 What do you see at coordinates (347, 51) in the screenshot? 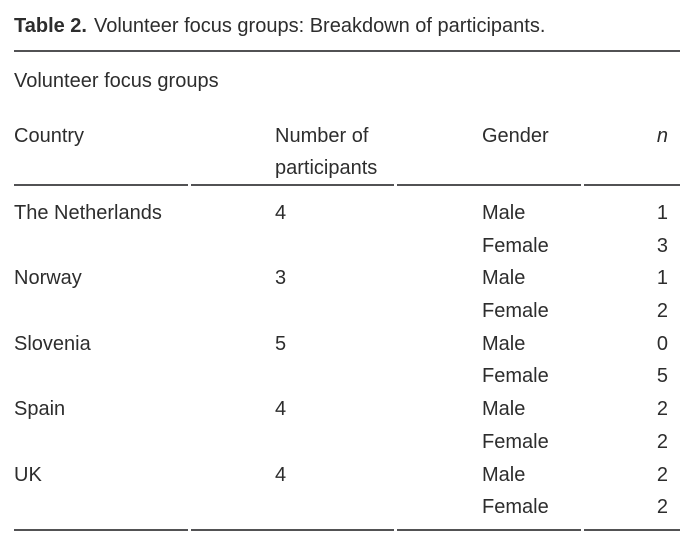
I see `top-rule` at bounding box center [347, 51].